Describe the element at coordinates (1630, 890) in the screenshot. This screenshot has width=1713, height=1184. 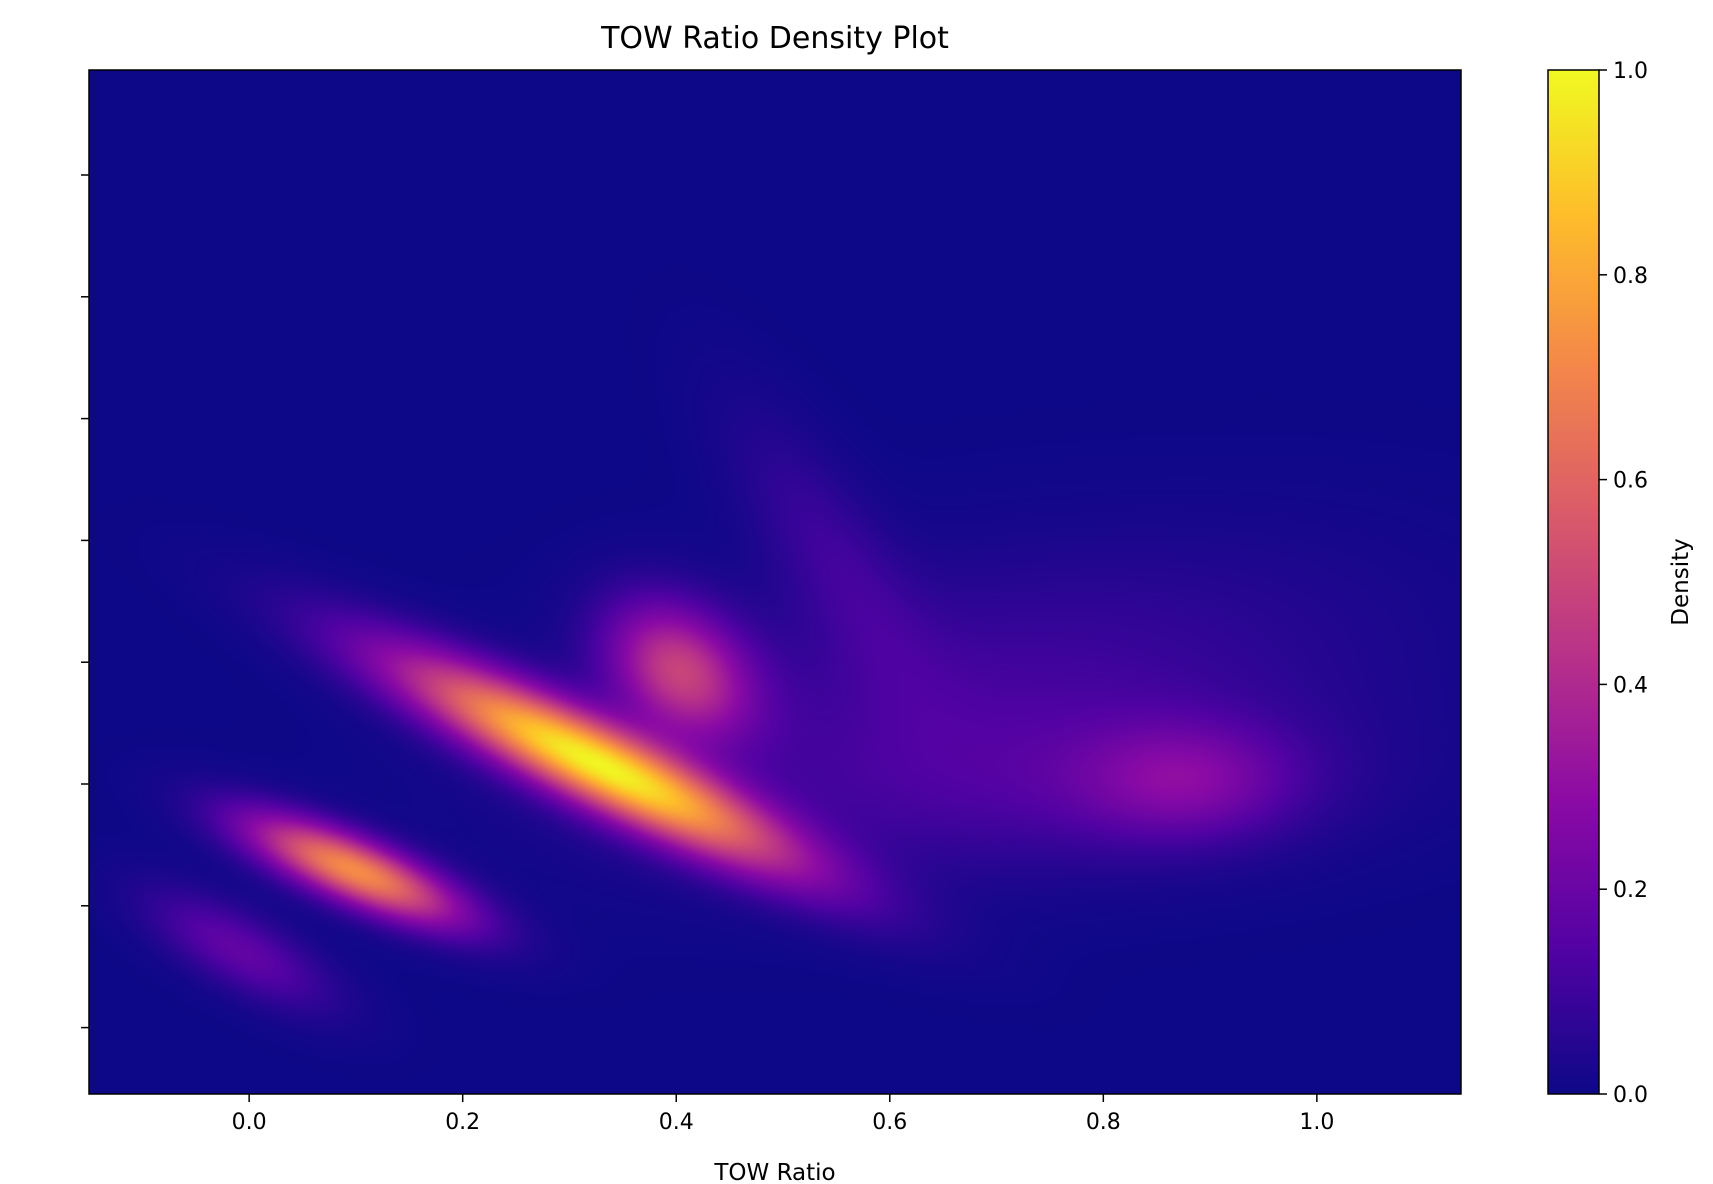
I see `colorbar-tick-label: 0.2` at that location.